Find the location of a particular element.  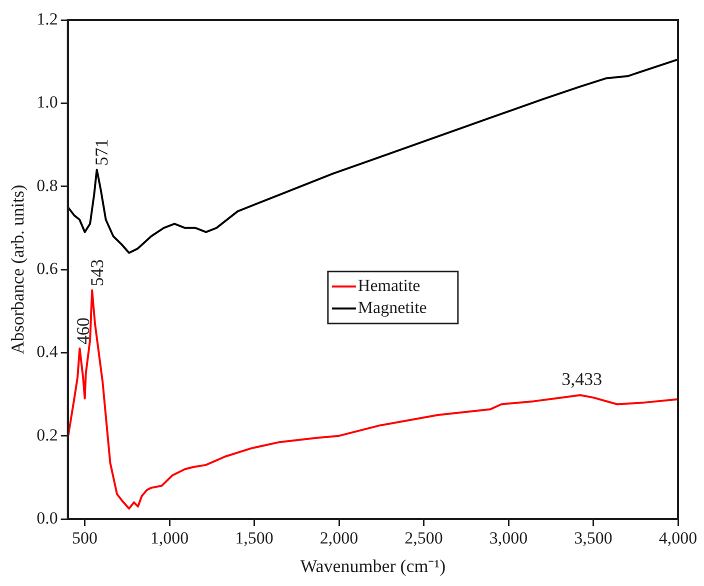

y-tick-label: 1.2 is located at coordinates (47, 18).